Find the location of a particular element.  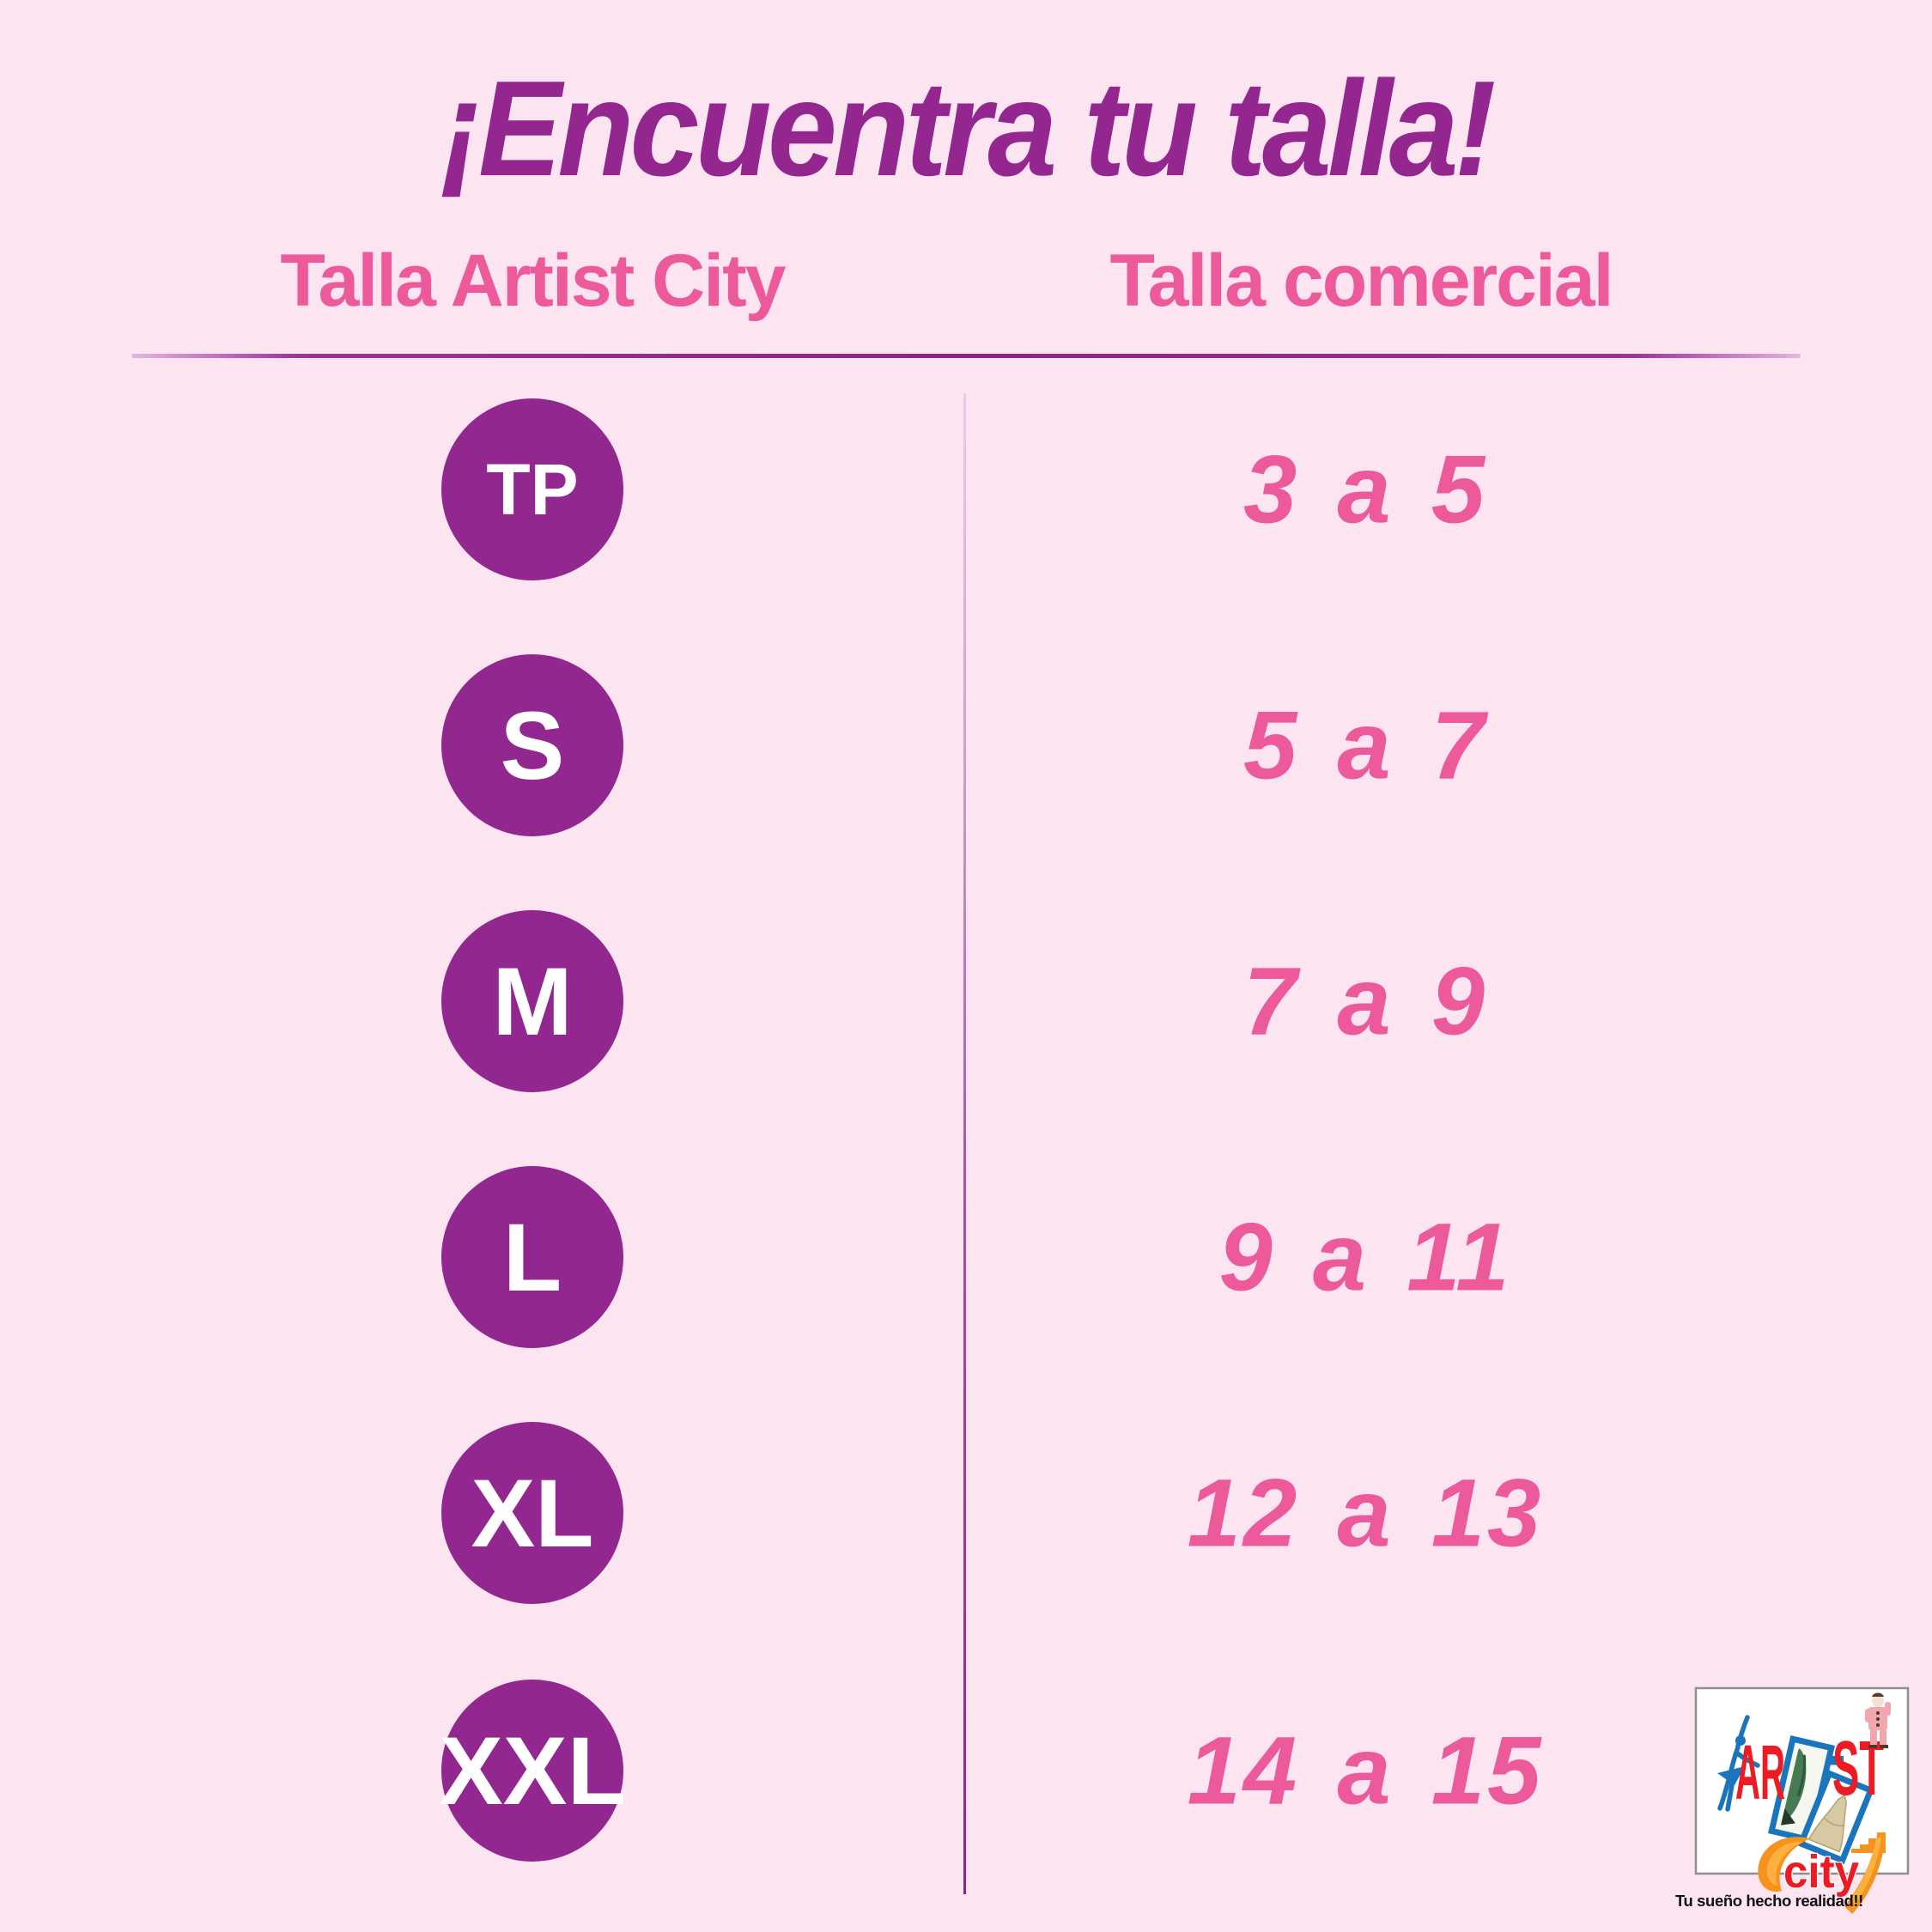

size-badge-s: S is located at coordinates (532, 745).